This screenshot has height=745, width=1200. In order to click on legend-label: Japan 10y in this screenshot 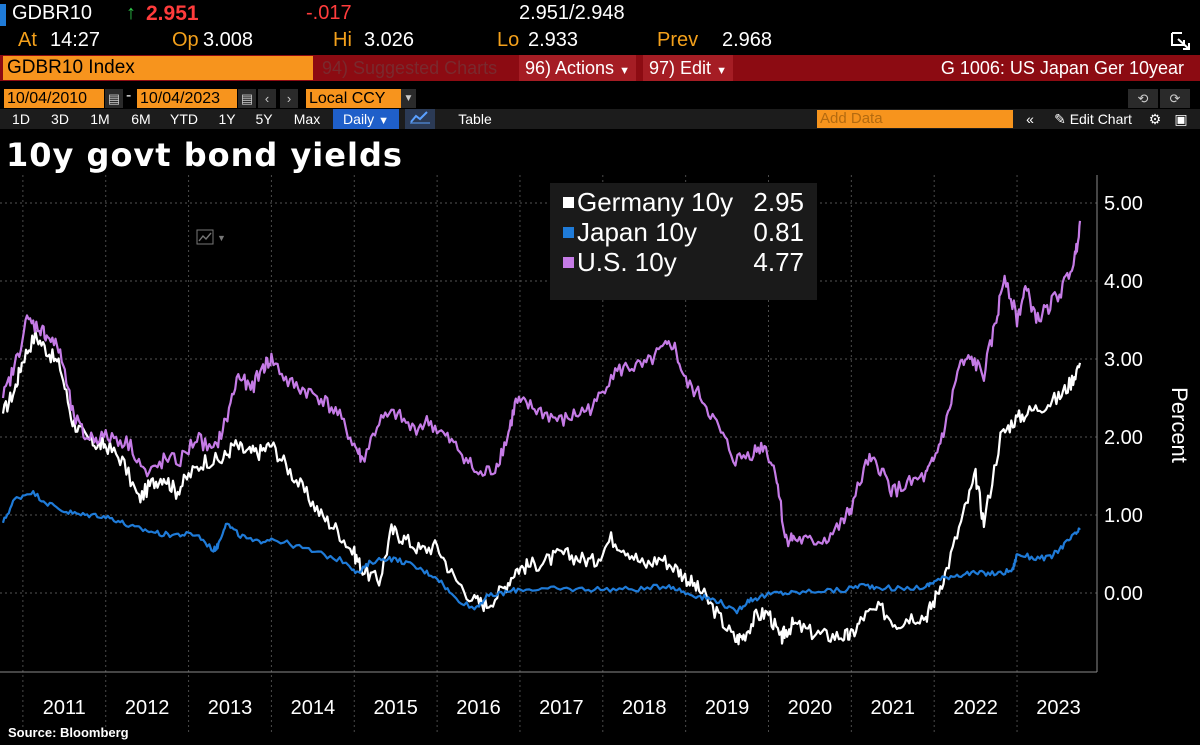, I will do `click(637, 232)`.